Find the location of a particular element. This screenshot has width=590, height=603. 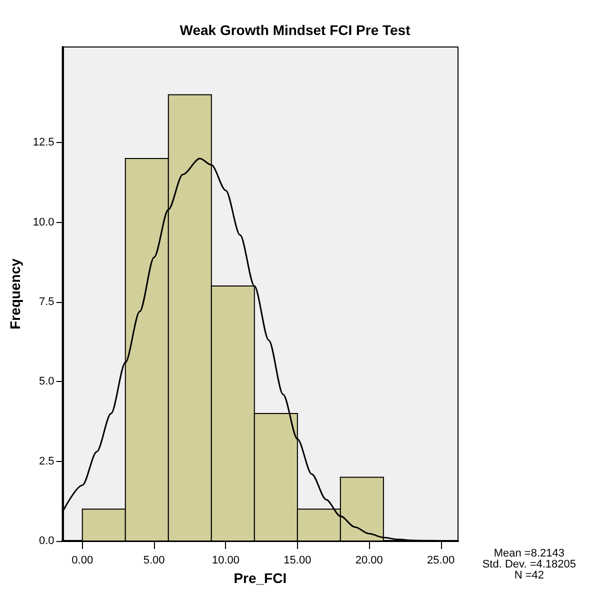

y-tick-label: 0.0 is located at coordinates (46, 541).